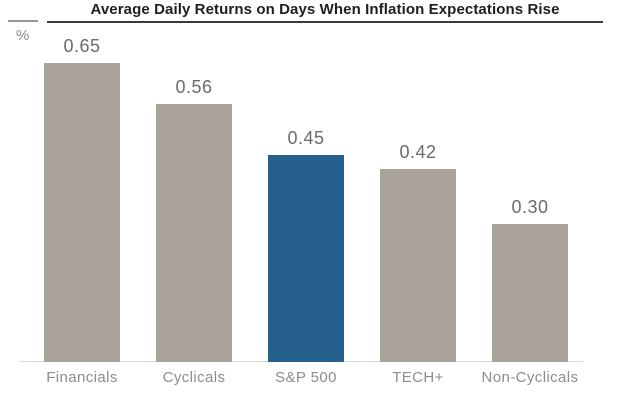 The height and width of the screenshot is (400, 640). Describe the element at coordinates (82, 46) in the screenshot. I see `bar-value-label-financials: 0.65` at that location.